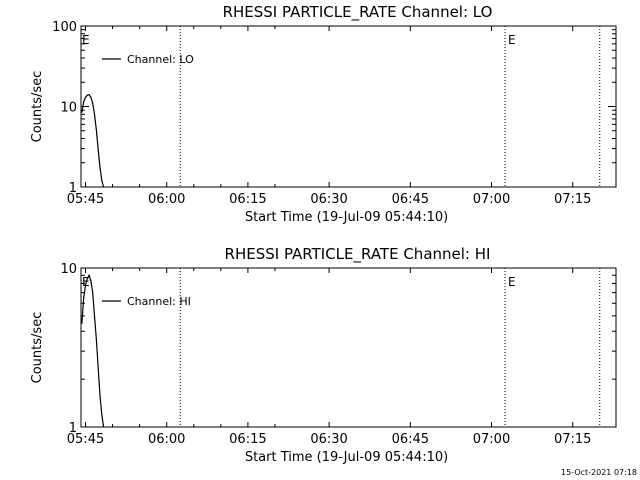  Describe the element at coordinates (64, 27) in the screenshot. I see `y-tick-label: 100` at that location.